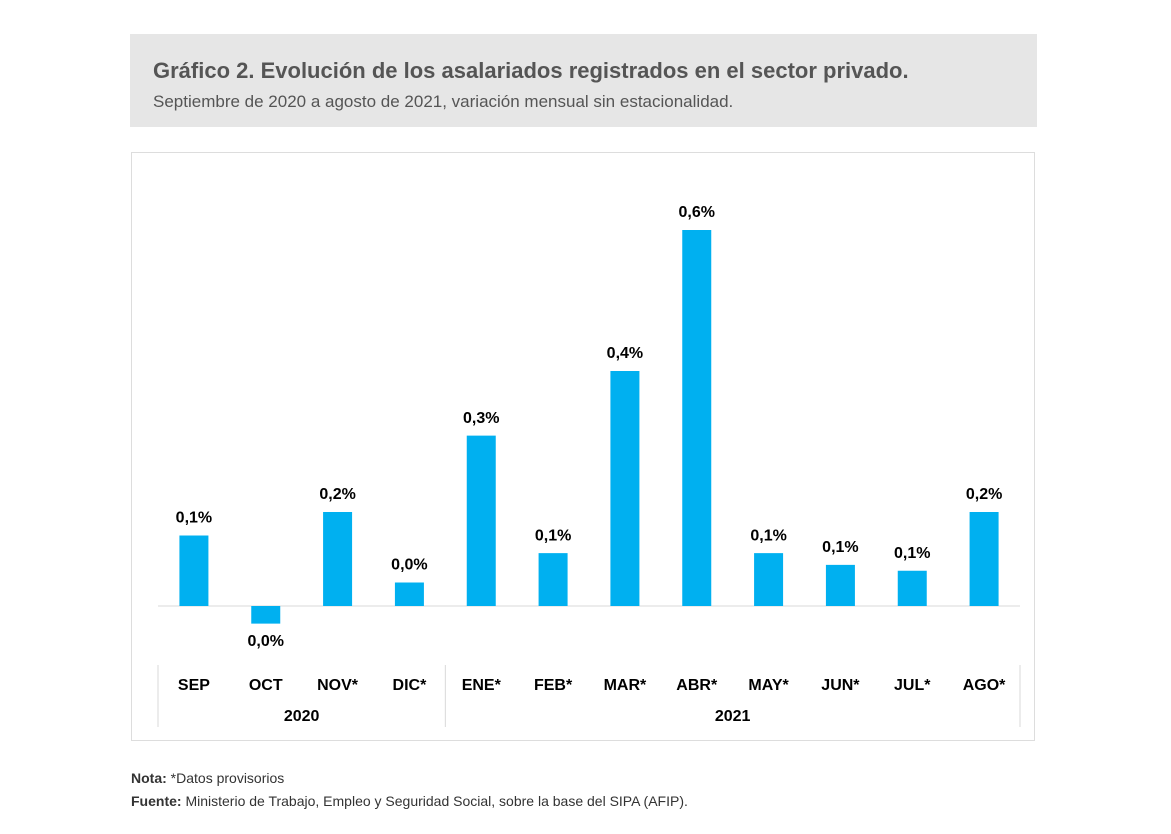 This screenshot has height=834, width=1171. I want to click on group-label: 2021, so click(733, 716).